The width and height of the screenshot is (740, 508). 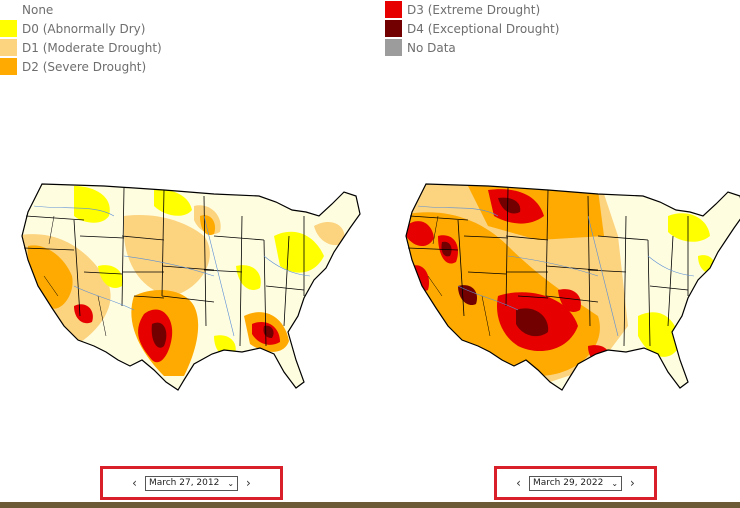 I want to click on legend-label: None, so click(x=38, y=9).